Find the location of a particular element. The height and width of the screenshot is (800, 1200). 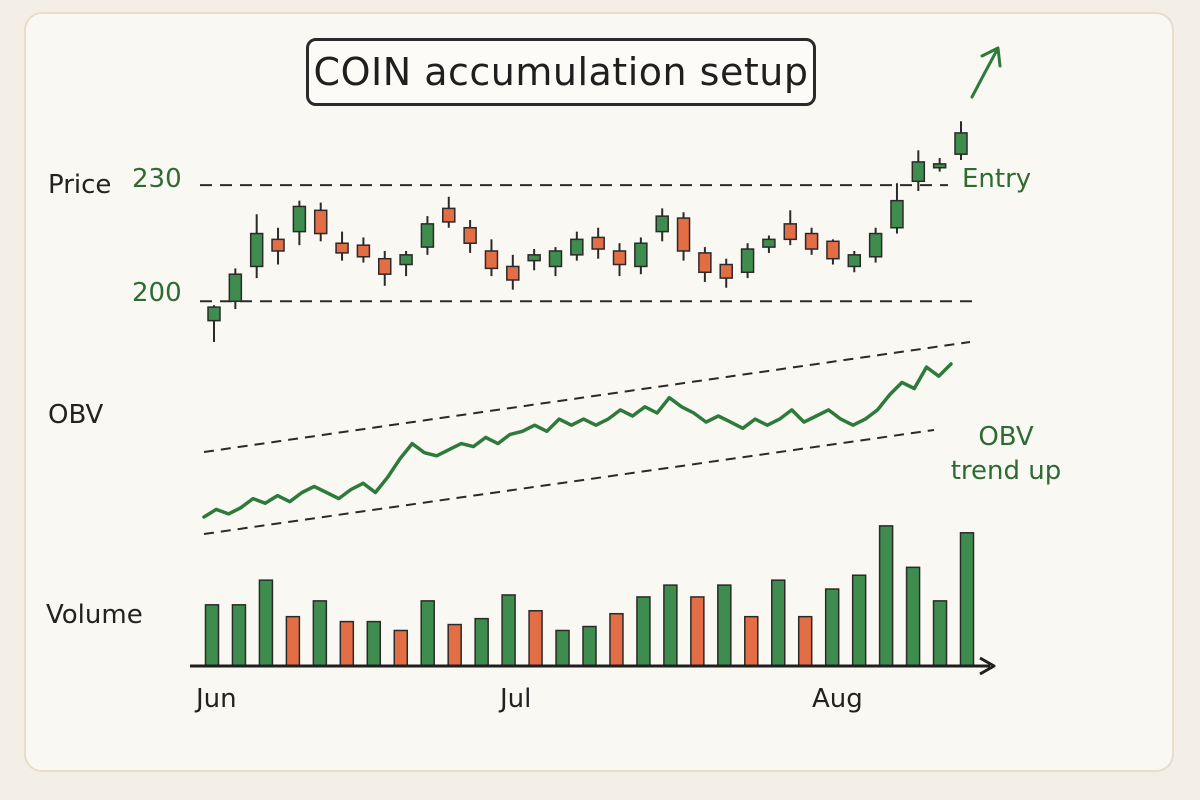

chart-title: COIN accumulation setup is located at coordinates (561, 72).